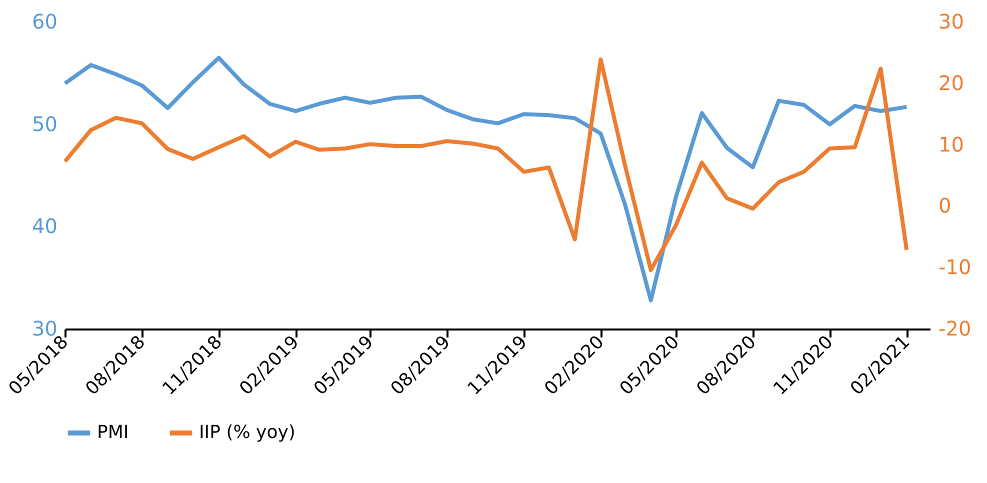 The image size is (987, 483). I want to click on legend-label: IIP (% yoy), so click(247, 432).